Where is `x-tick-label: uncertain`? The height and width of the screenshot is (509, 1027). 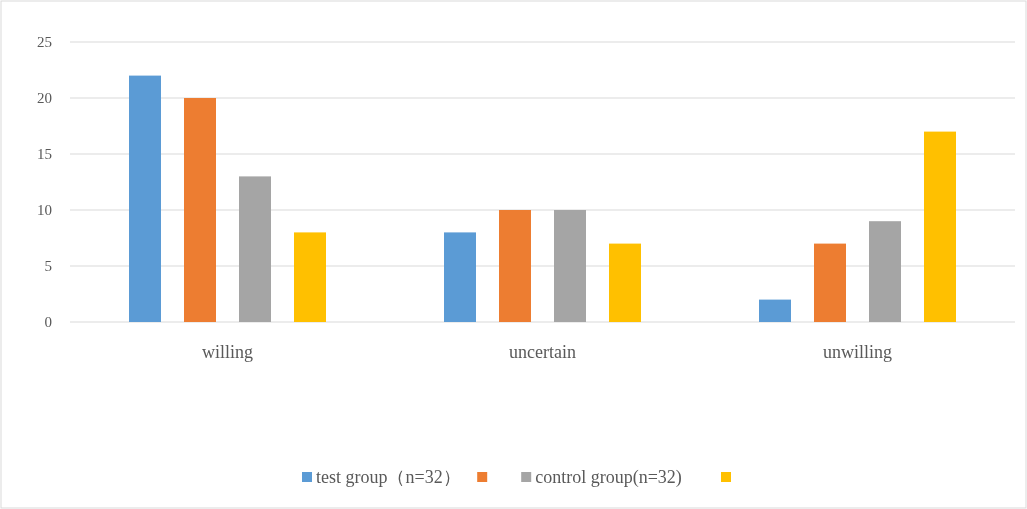
x-tick-label: uncertain is located at coordinates (542, 352).